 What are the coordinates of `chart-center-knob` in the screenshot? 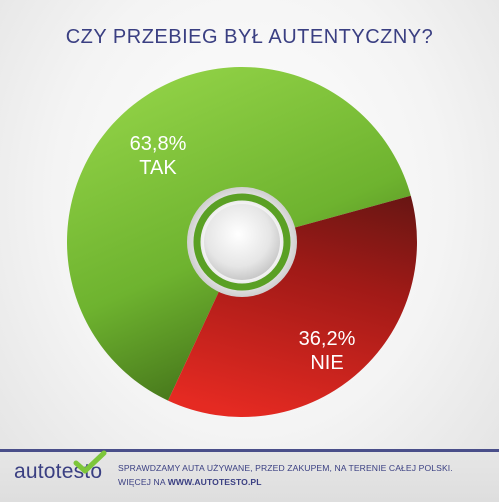 It's located at (242, 242).